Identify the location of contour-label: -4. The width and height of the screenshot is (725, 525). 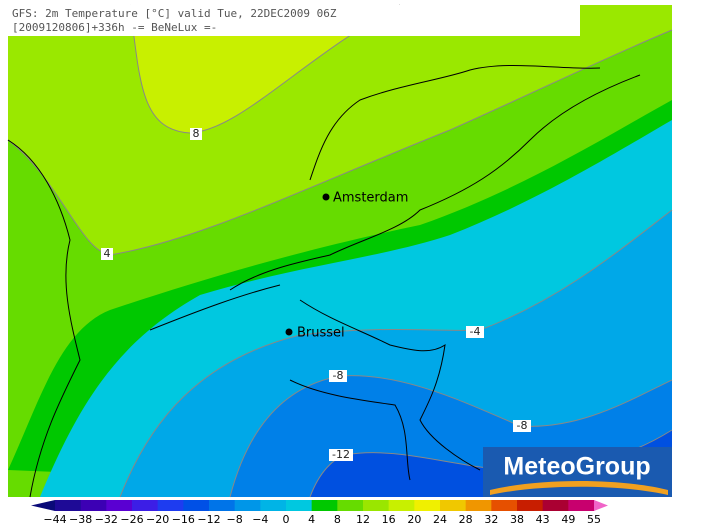
(475, 331).